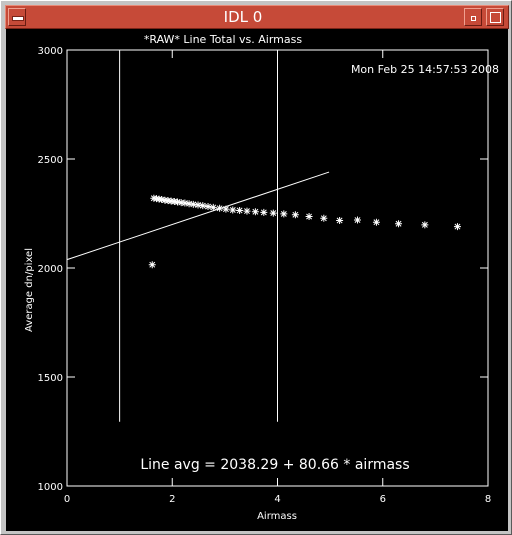 Image resolution: width=512 pixels, height=535 pixels. What do you see at coordinates (304, 231) in the screenshot?
I see `data-points` at bounding box center [304, 231].